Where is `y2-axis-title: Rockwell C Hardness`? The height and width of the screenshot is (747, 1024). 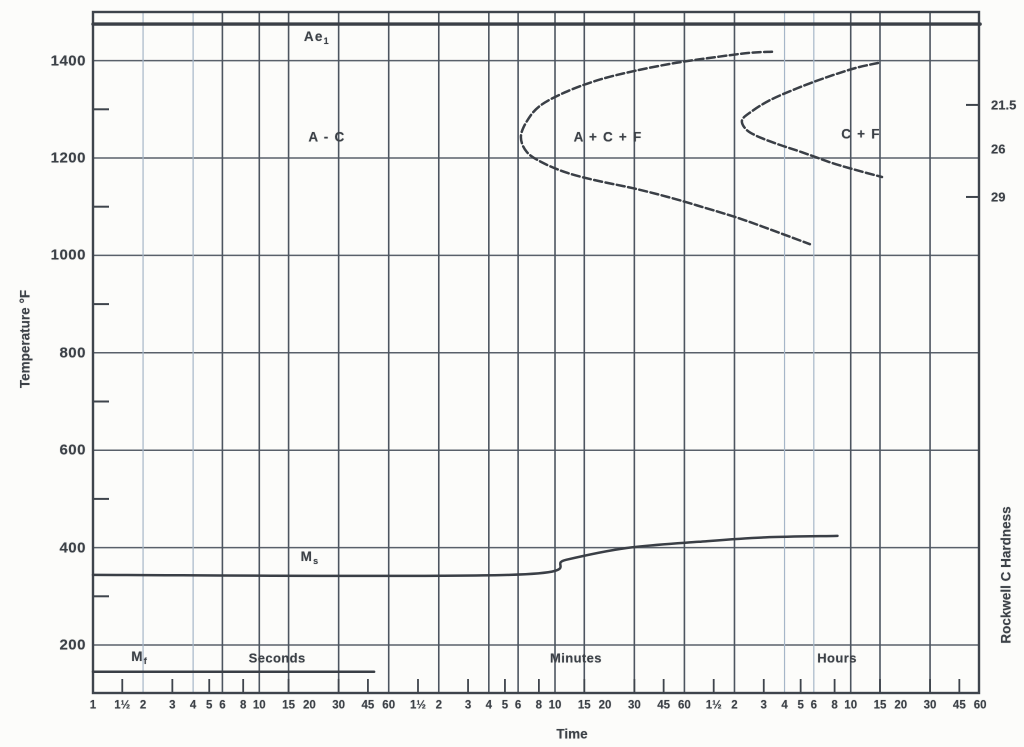 y2-axis-title: Rockwell C Hardness is located at coordinates (1006, 575).